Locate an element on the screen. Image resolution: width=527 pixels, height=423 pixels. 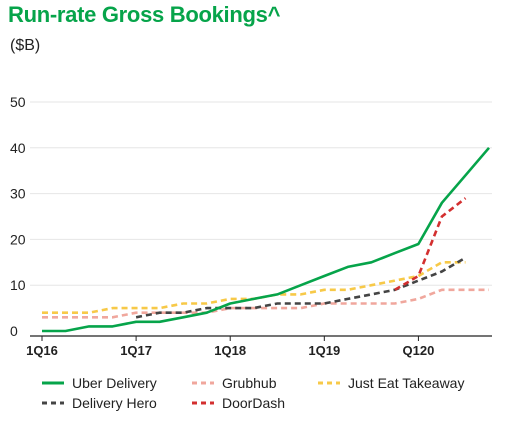
x-tick-label: Q120 is located at coordinates (419, 350).